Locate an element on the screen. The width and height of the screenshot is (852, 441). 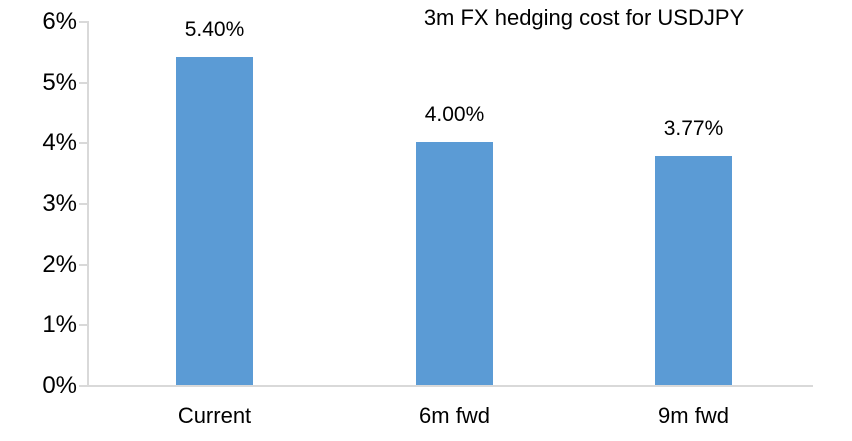
bar-value-label: 3.77% is located at coordinates (693, 129).